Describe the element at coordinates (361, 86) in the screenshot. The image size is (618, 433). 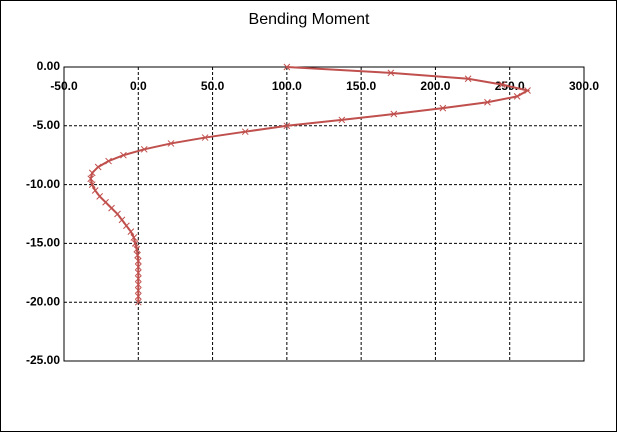
I see `x-tick-label: 150.0` at that location.